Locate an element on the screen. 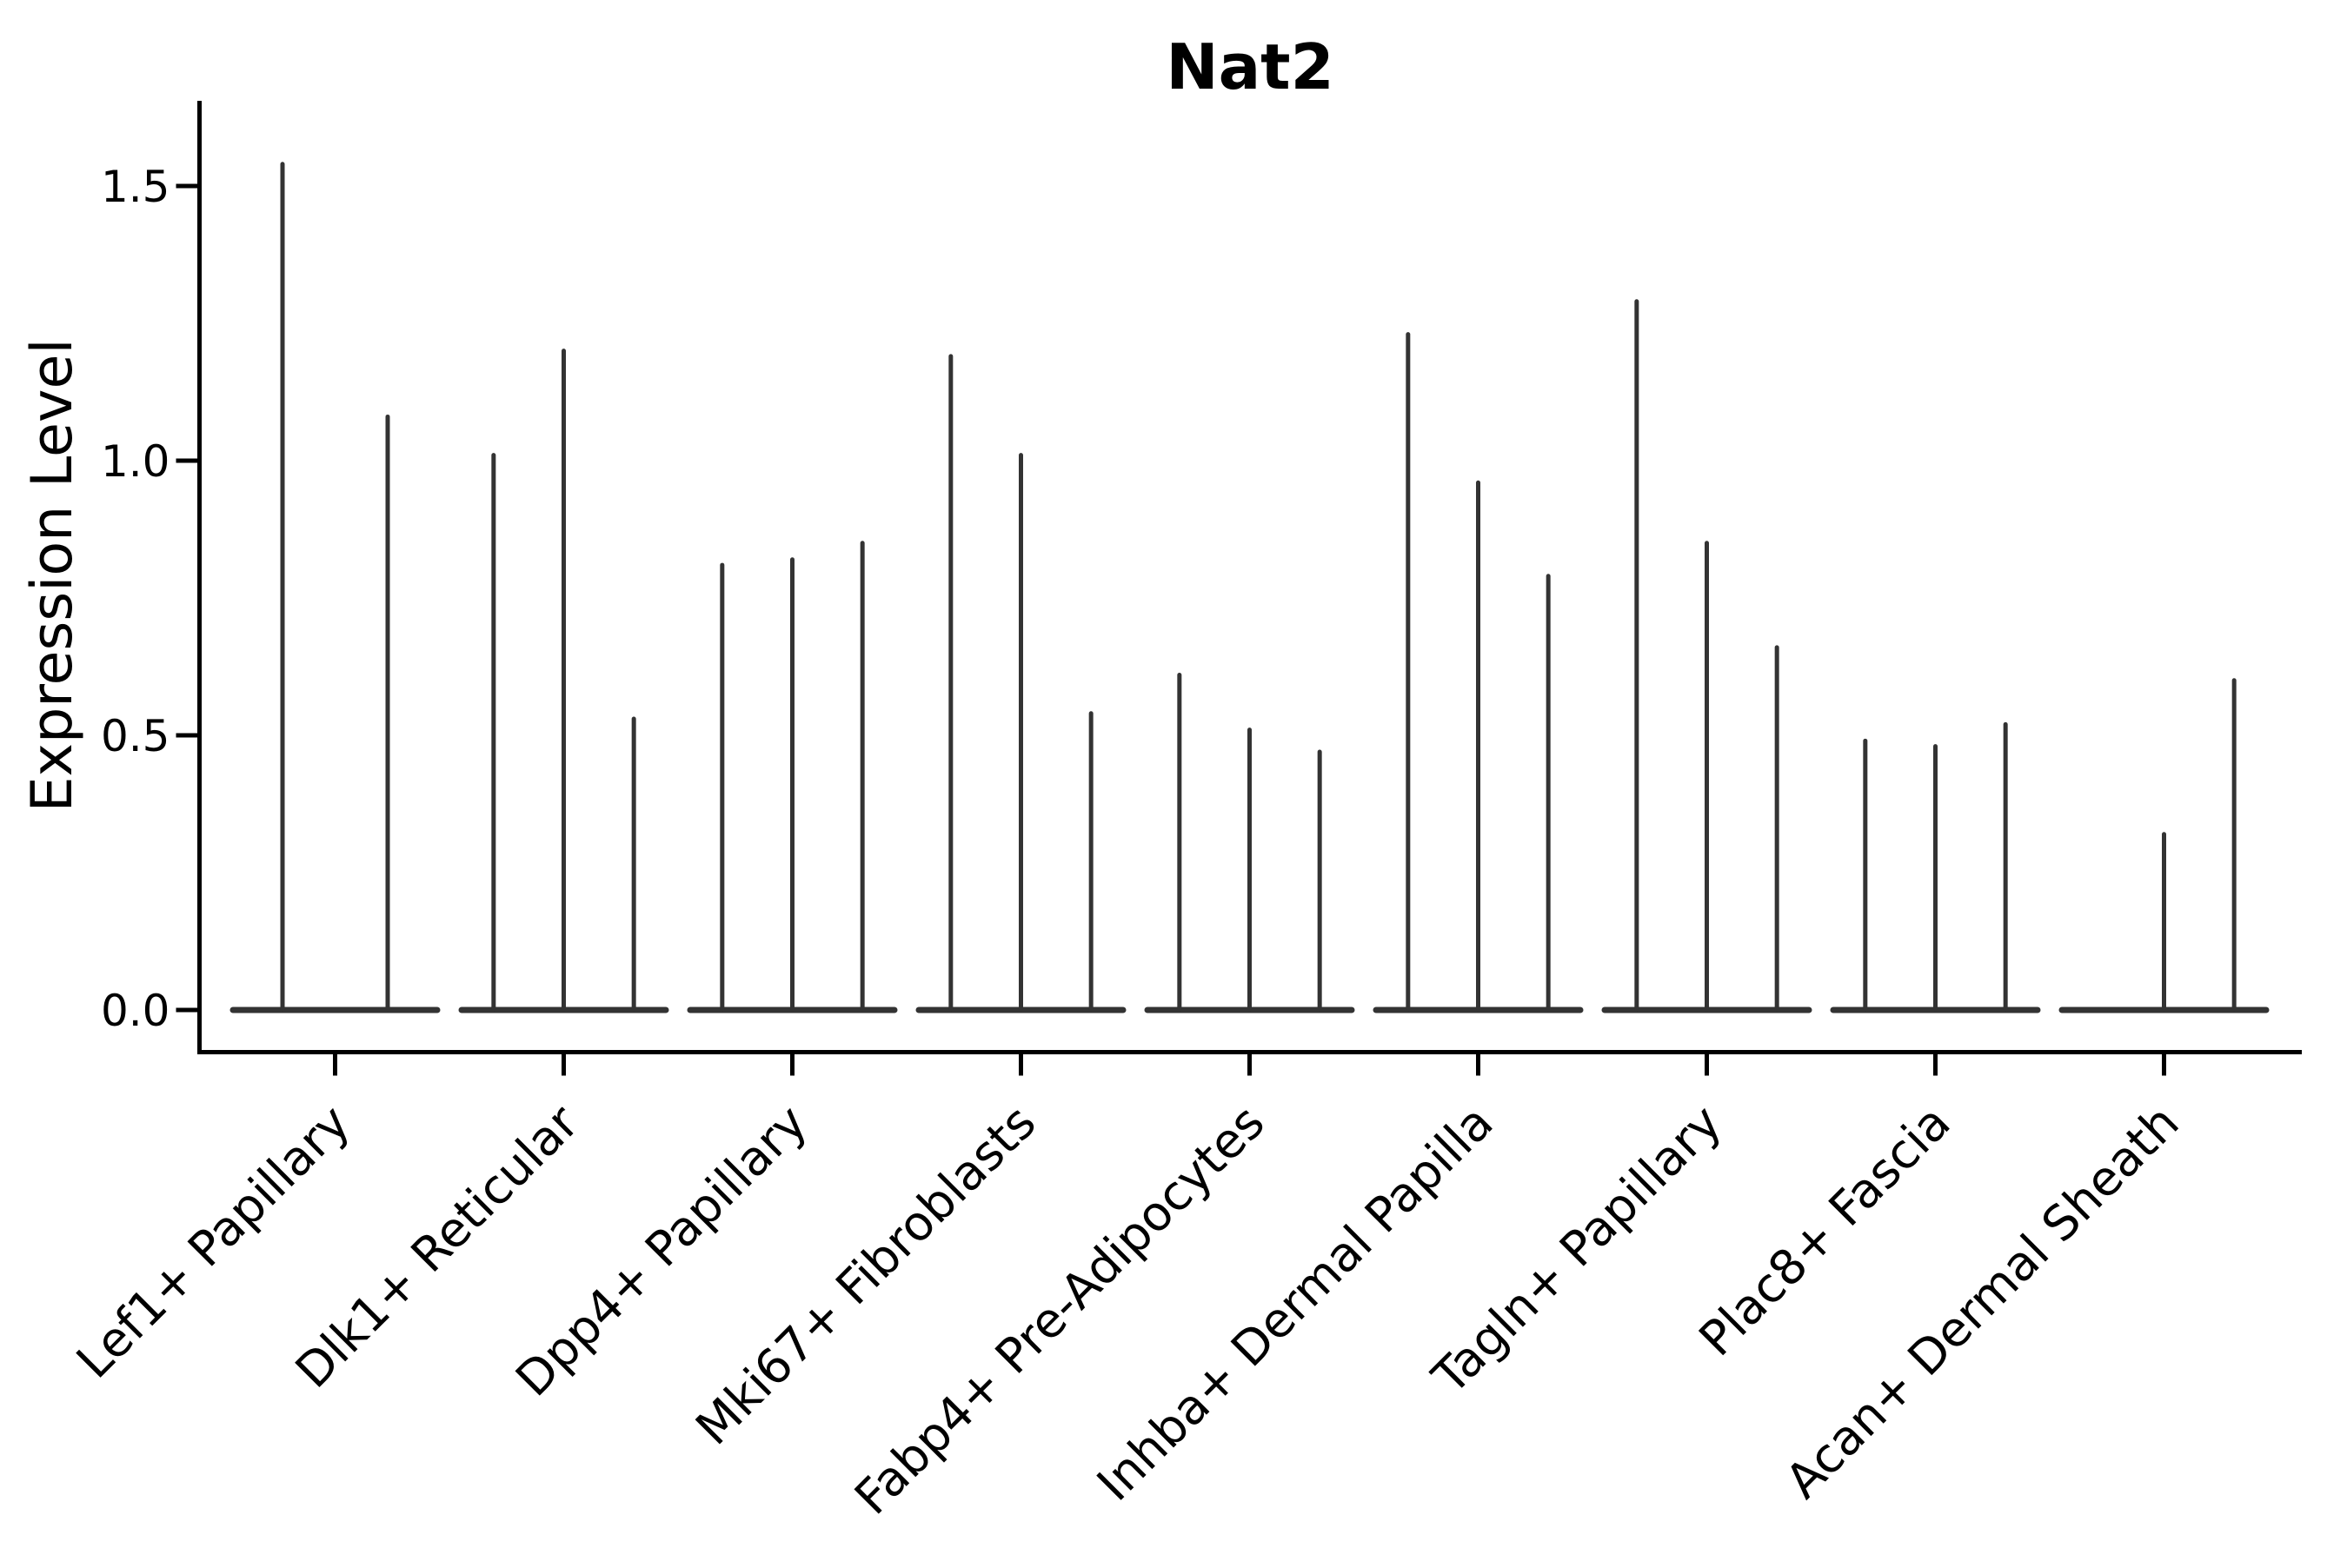 This screenshot has height=1568, width=2347. y-tick-label: 0.5 is located at coordinates (135, 736).